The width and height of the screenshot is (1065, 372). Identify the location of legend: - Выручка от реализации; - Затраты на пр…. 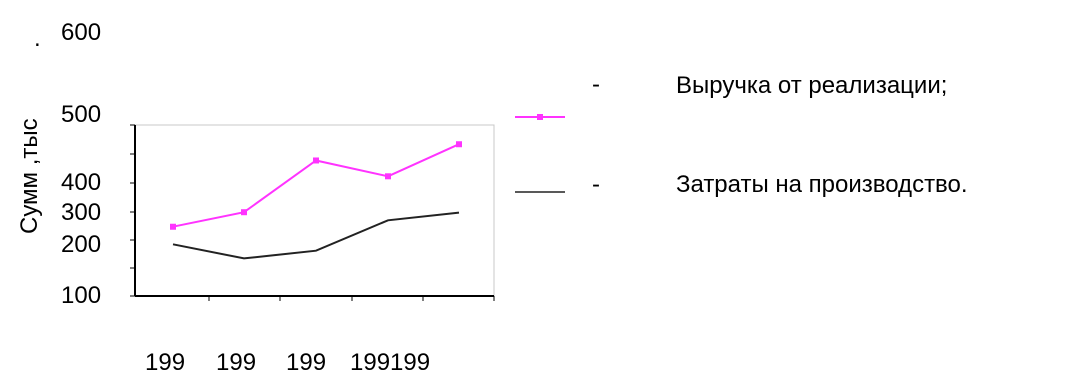
(741, 134).